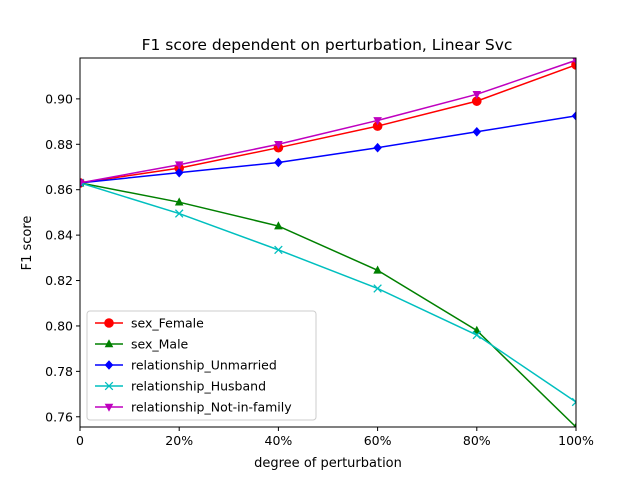 This screenshot has width=640, height=480. Describe the element at coordinates (80, 440) in the screenshot. I see `x-tick-label: 0` at that location.